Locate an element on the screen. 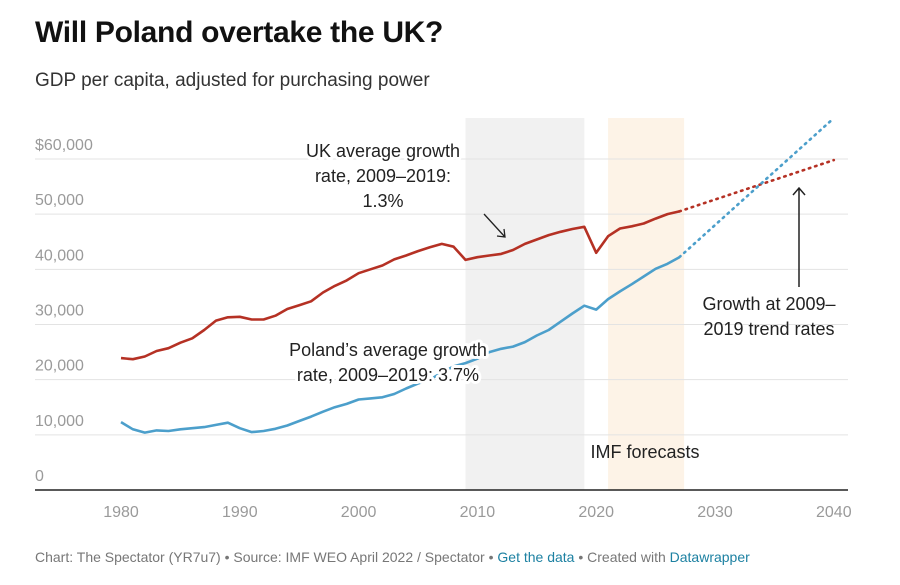 The image size is (900, 585). get-data-link: Get the data is located at coordinates (536, 557).